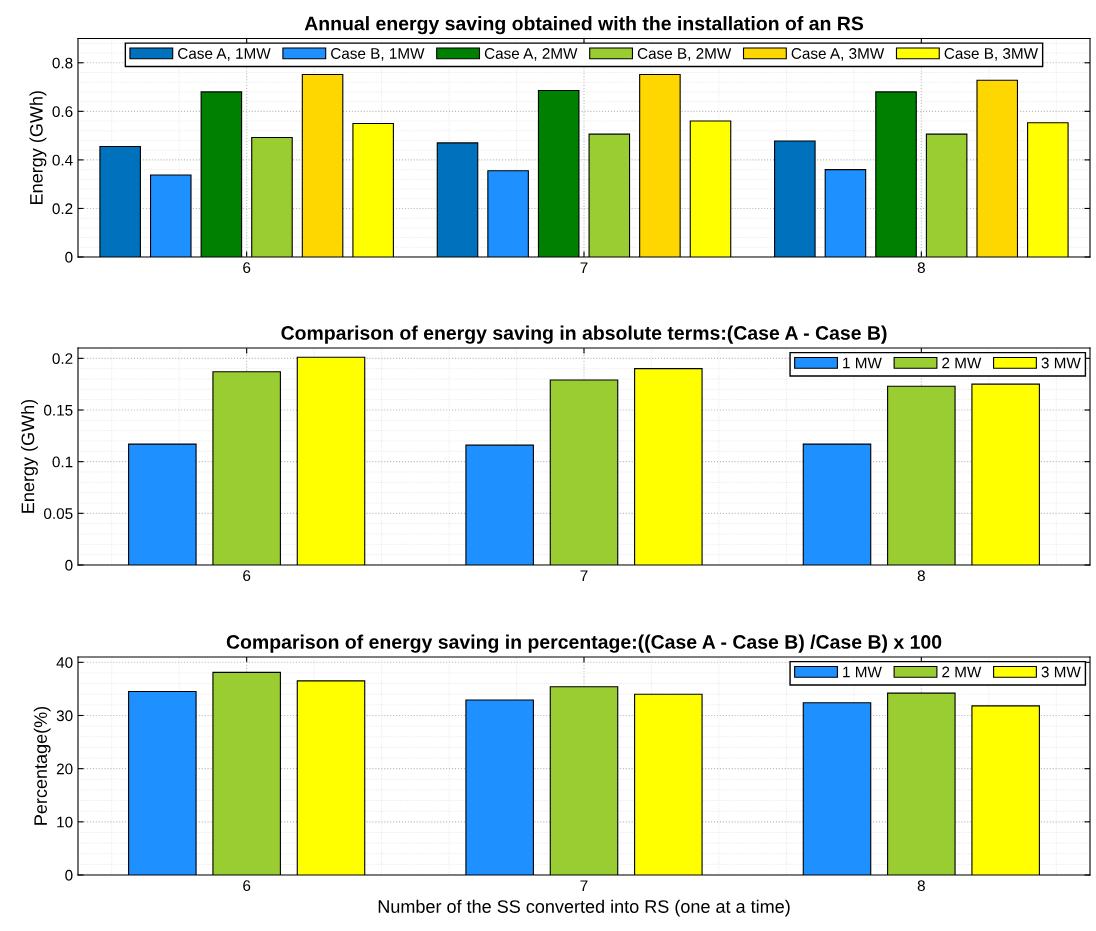 This screenshot has height=931, width=1096. I want to click on chart-title: Annual energy saving obtained with the installation of an RS, so click(584, 25).